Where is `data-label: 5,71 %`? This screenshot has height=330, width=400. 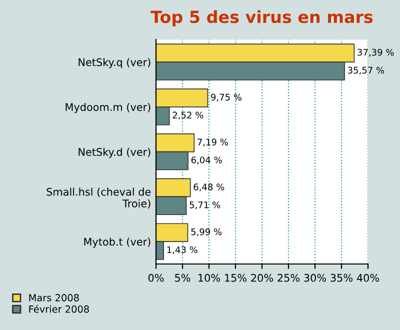
data-label: 5,71 % is located at coordinates (205, 205).